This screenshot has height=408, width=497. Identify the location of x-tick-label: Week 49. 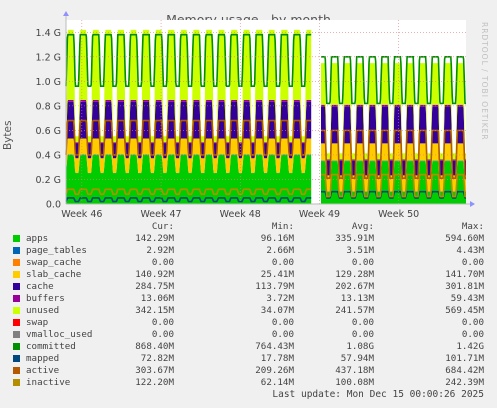
(319, 214).